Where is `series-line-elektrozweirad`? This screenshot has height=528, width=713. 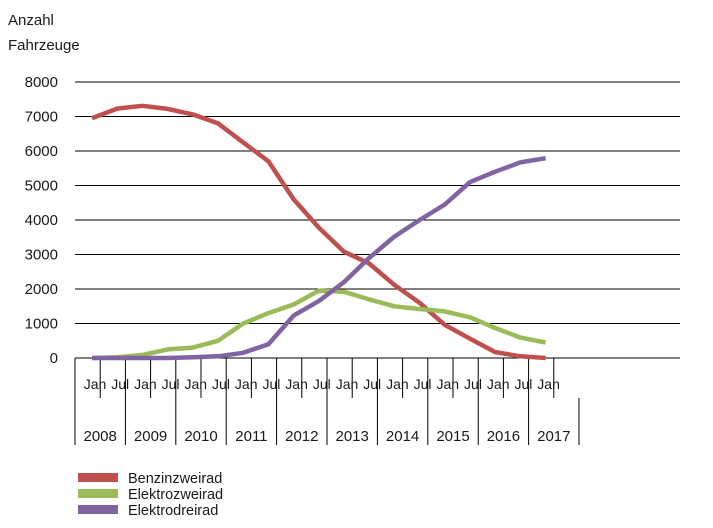 series-line-elektrozweirad is located at coordinates (319, 324).